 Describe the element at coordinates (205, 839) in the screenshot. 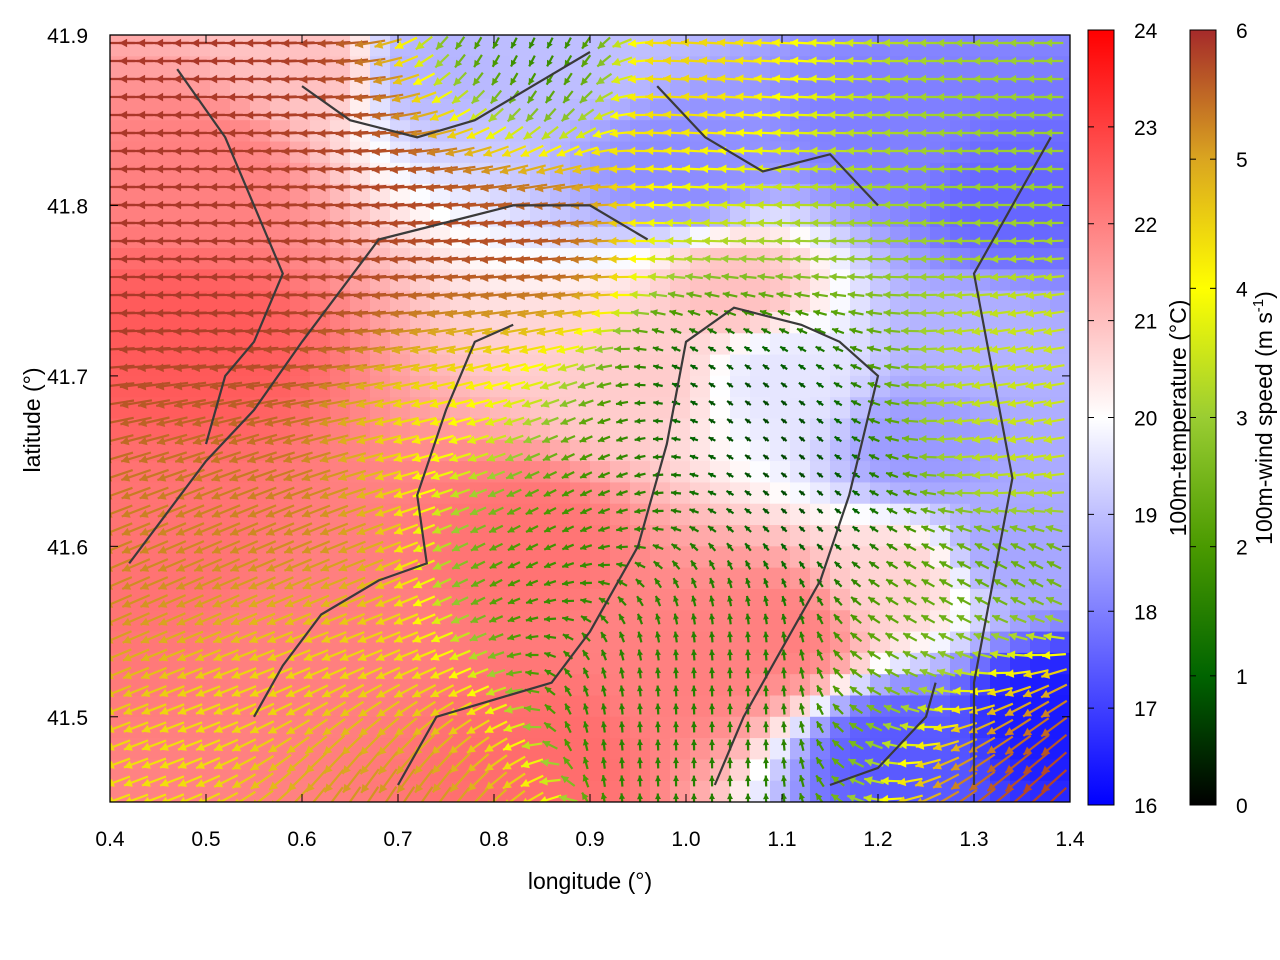

I see `x-tick-label: 0.5` at that location.